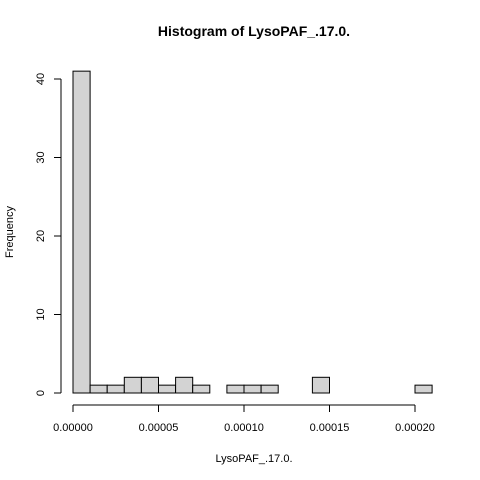  What do you see at coordinates (10, 232) in the screenshot?
I see `y-axis-label: Frequency` at bounding box center [10, 232].